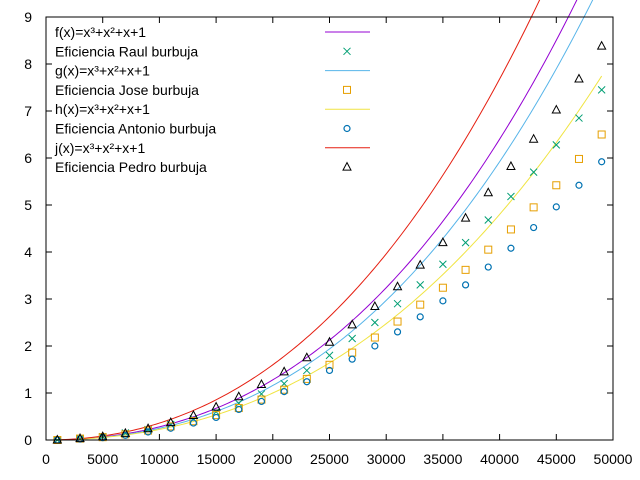 The width and height of the screenshot is (640, 480). I want to click on legend-label: Eficiencia Antonio burbuja, so click(135, 129).